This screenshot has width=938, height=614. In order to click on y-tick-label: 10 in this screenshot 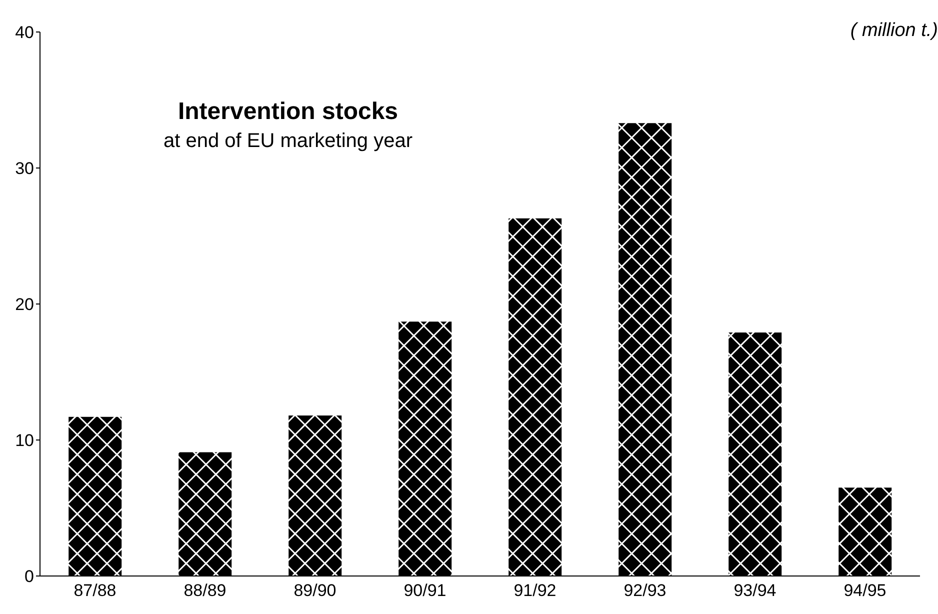, I will do `click(24, 440)`.